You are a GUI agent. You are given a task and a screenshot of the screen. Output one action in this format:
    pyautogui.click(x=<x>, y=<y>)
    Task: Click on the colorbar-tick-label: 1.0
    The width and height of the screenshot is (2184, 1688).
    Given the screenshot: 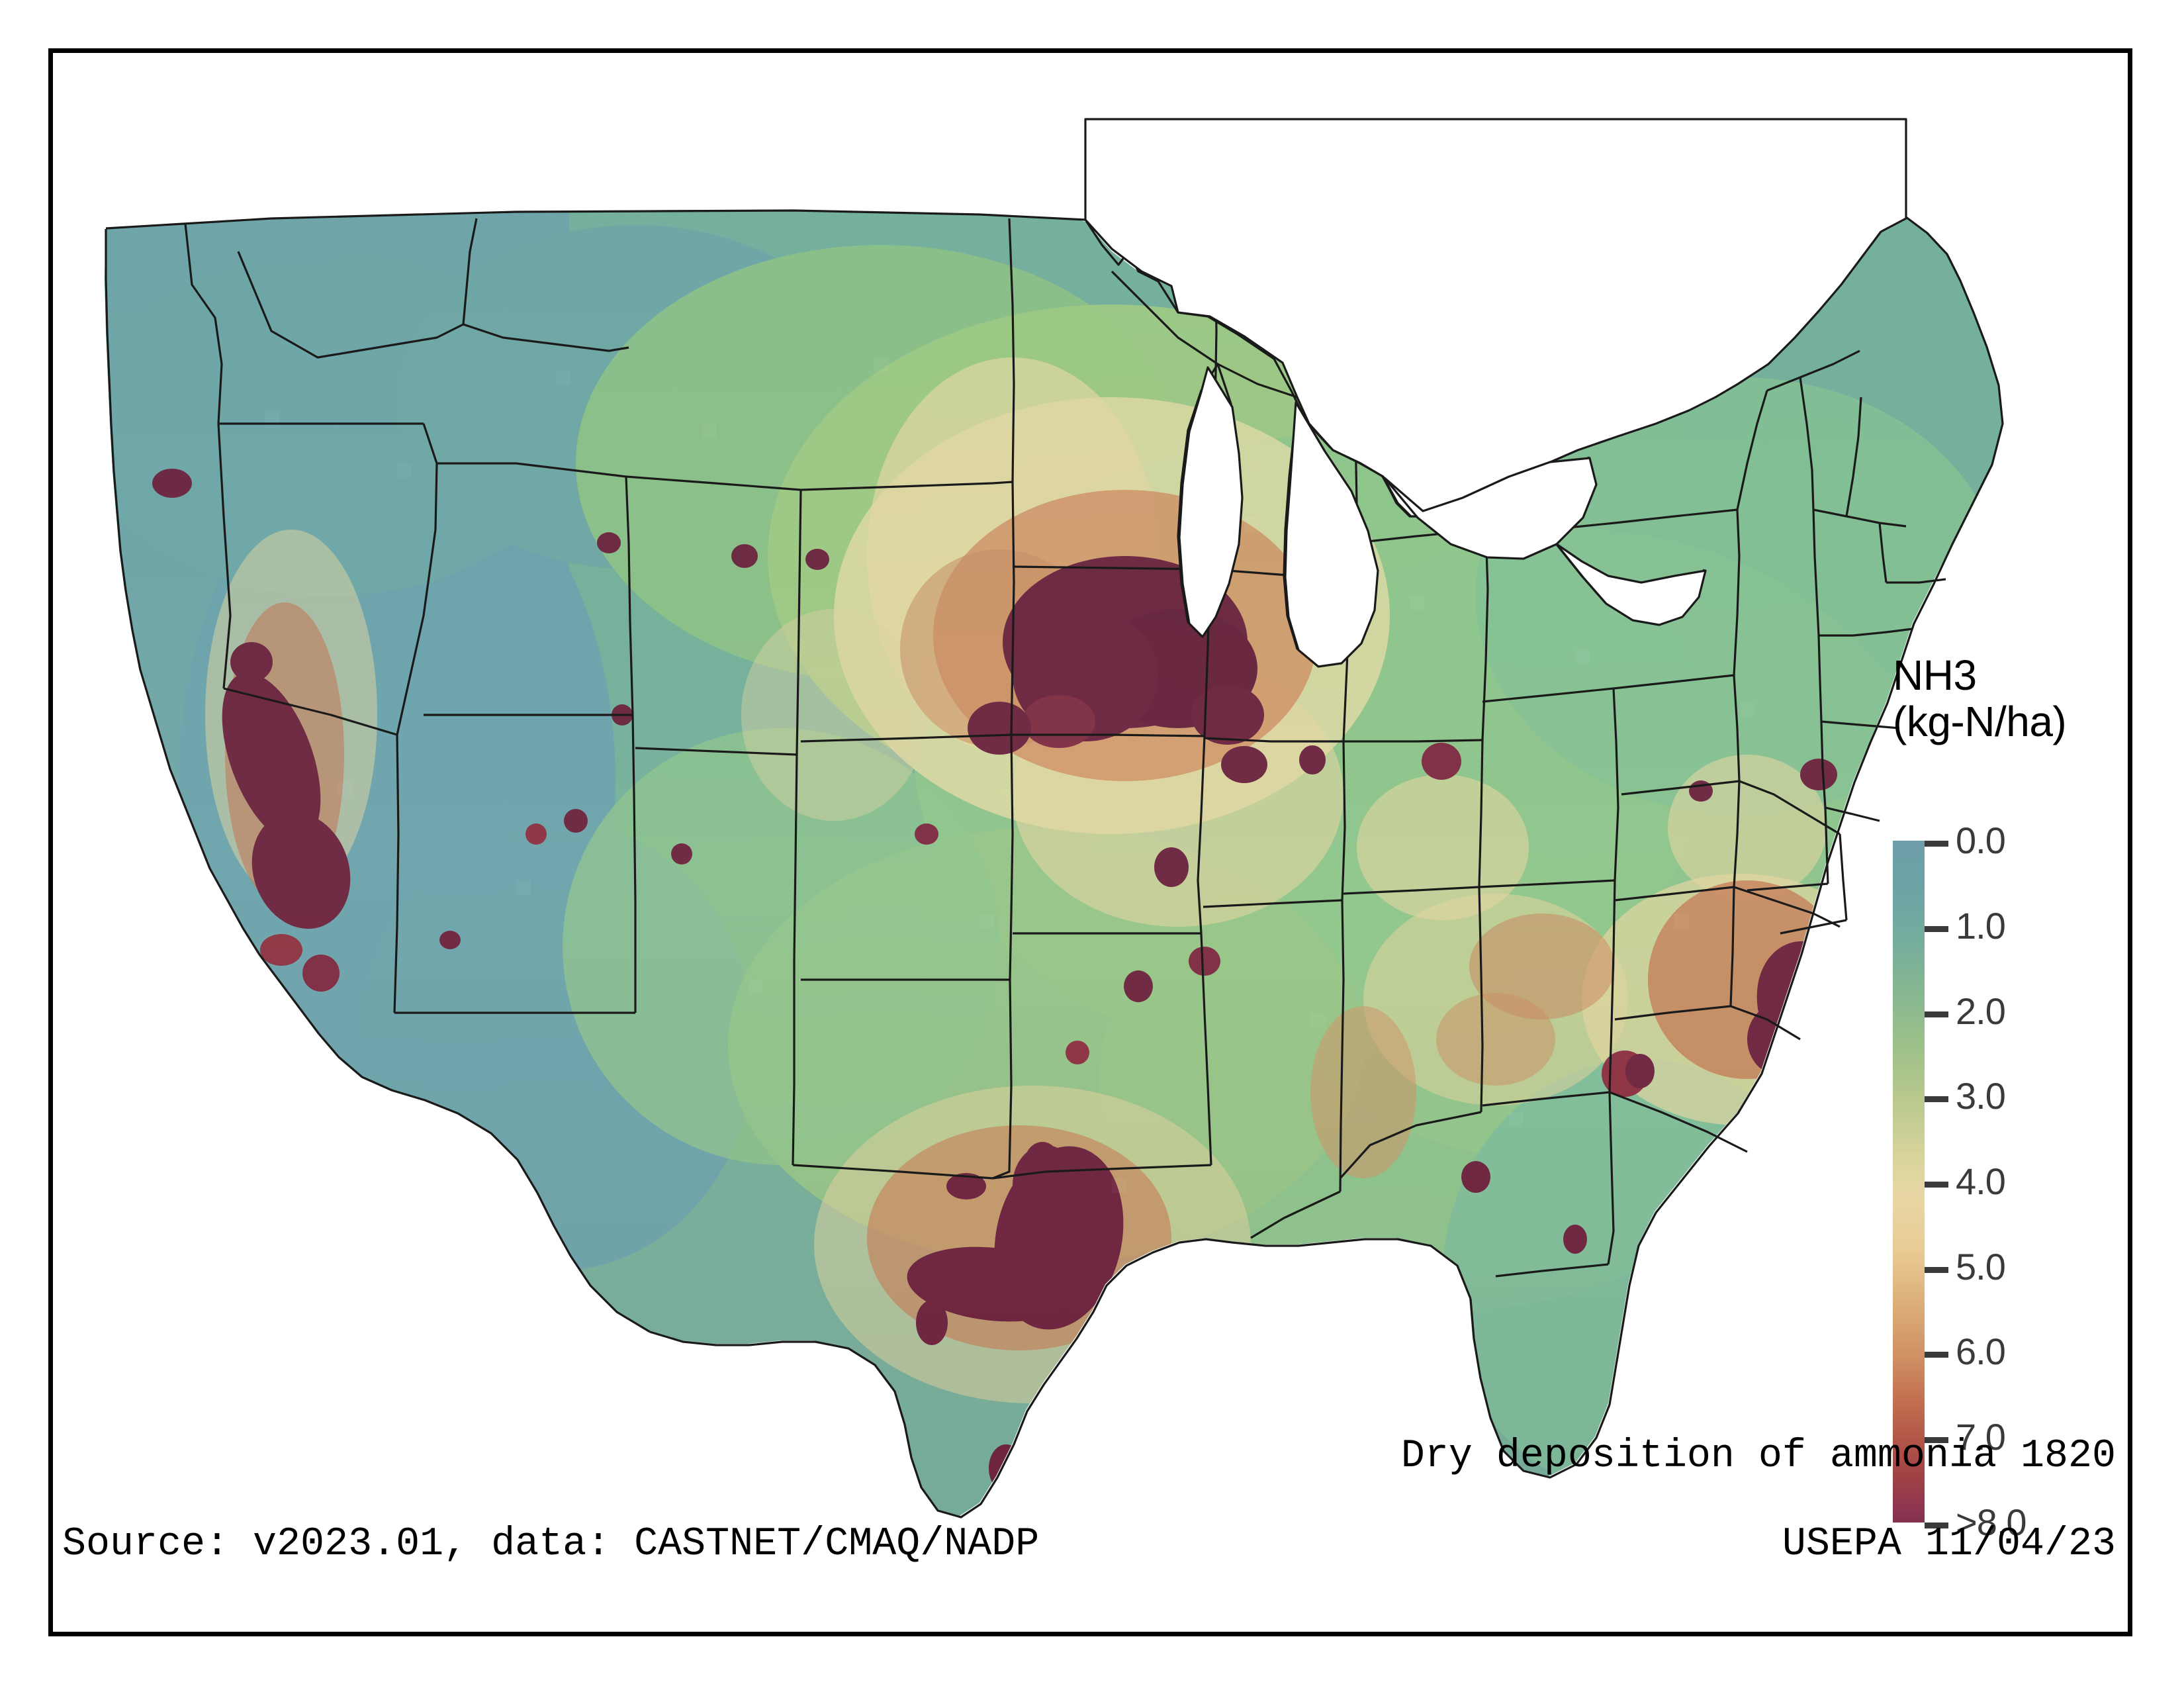 What is the action you would take?
    pyautogui.click(x=1981, y=926)
    